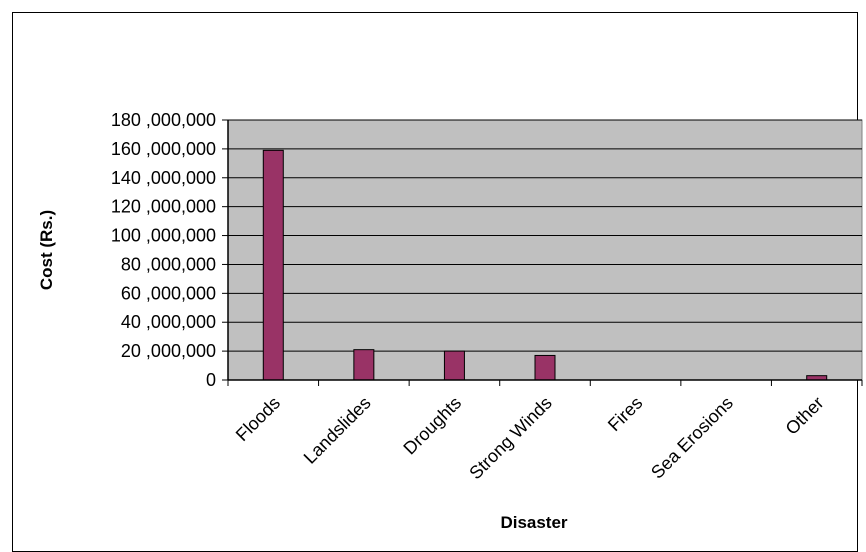 The image size is (866, 552). What do you see at coordinates (163, 178) in the screenshot?
I see `y-tick-label: 140 ,000,000` at bounding box center [163, 178].